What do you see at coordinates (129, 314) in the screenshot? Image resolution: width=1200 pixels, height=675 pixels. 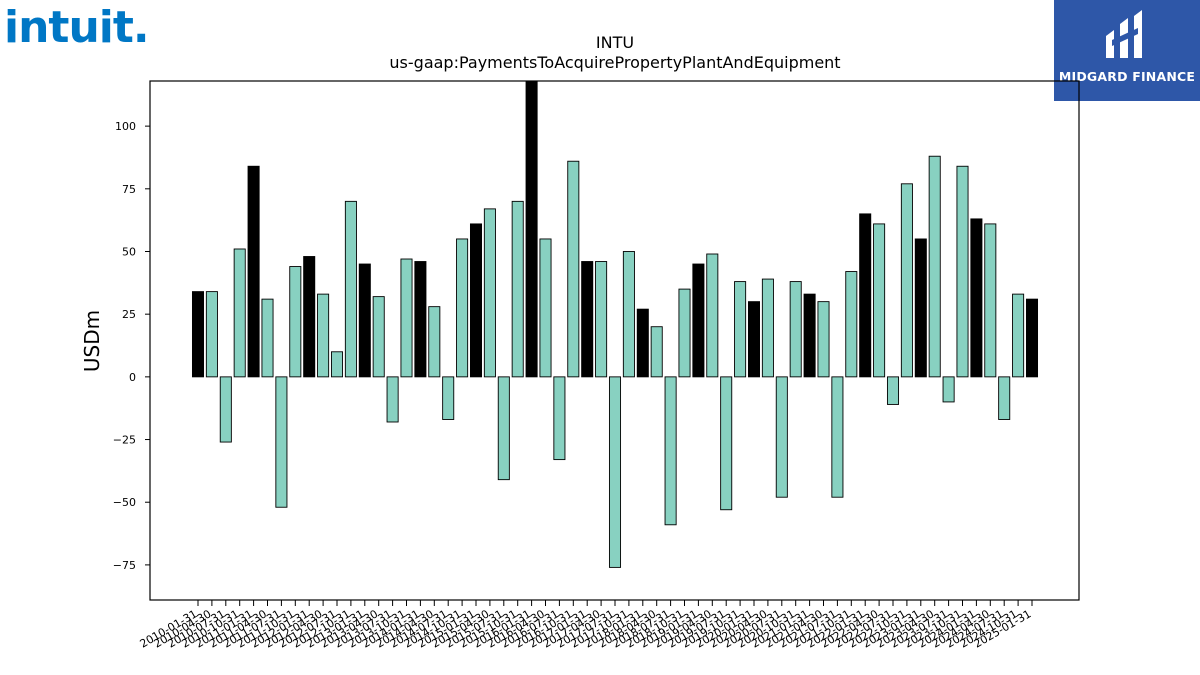 I see `y-tick-label: 25` at bounding box center [129, 314].